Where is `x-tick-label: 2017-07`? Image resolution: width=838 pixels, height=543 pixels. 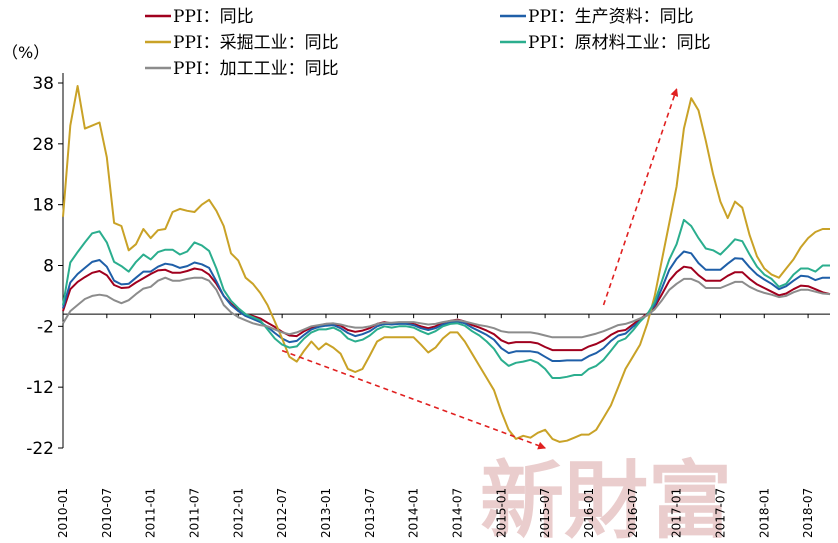 x-tick-label: 2017-07 is located at coordinates (720, 513).